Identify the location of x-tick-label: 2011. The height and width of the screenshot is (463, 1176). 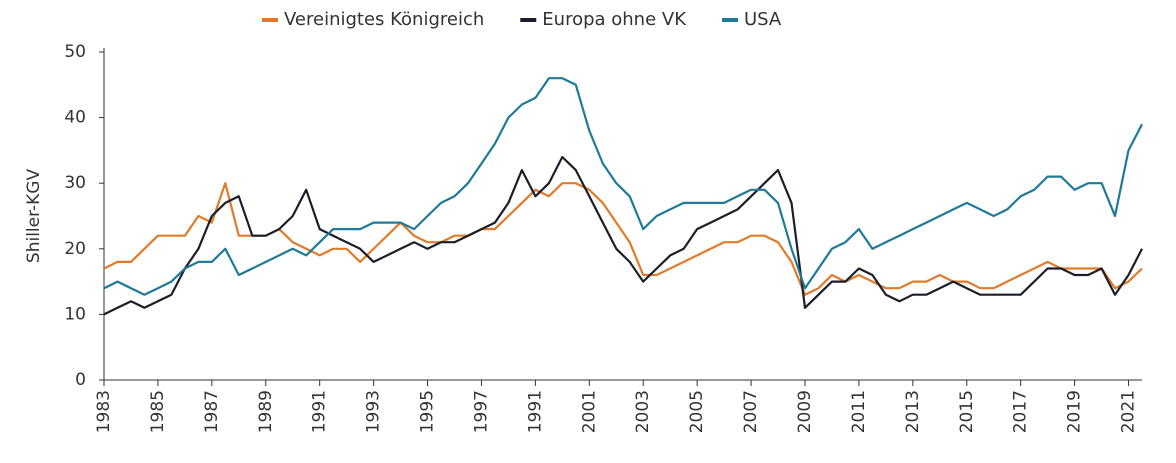
(859, 411).